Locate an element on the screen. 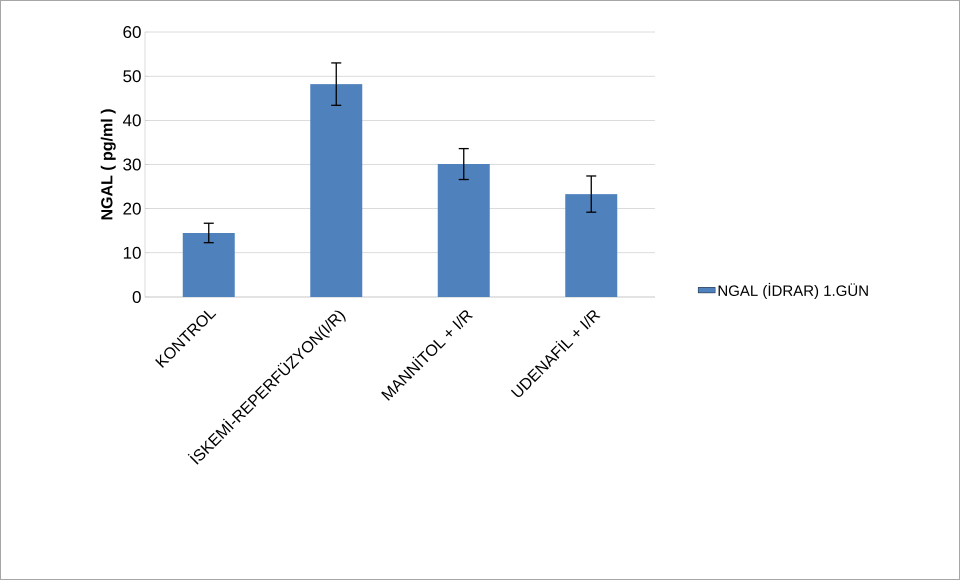 The height and width of the screenshot is (580, 960). y-tick-label: 20 is located at coordinates (132, 208).